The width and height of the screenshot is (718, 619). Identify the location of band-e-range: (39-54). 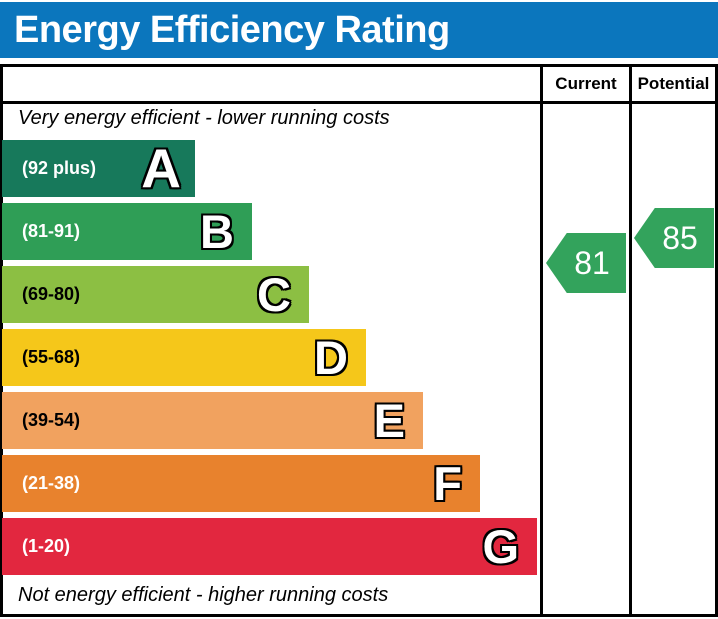
(51, 420).